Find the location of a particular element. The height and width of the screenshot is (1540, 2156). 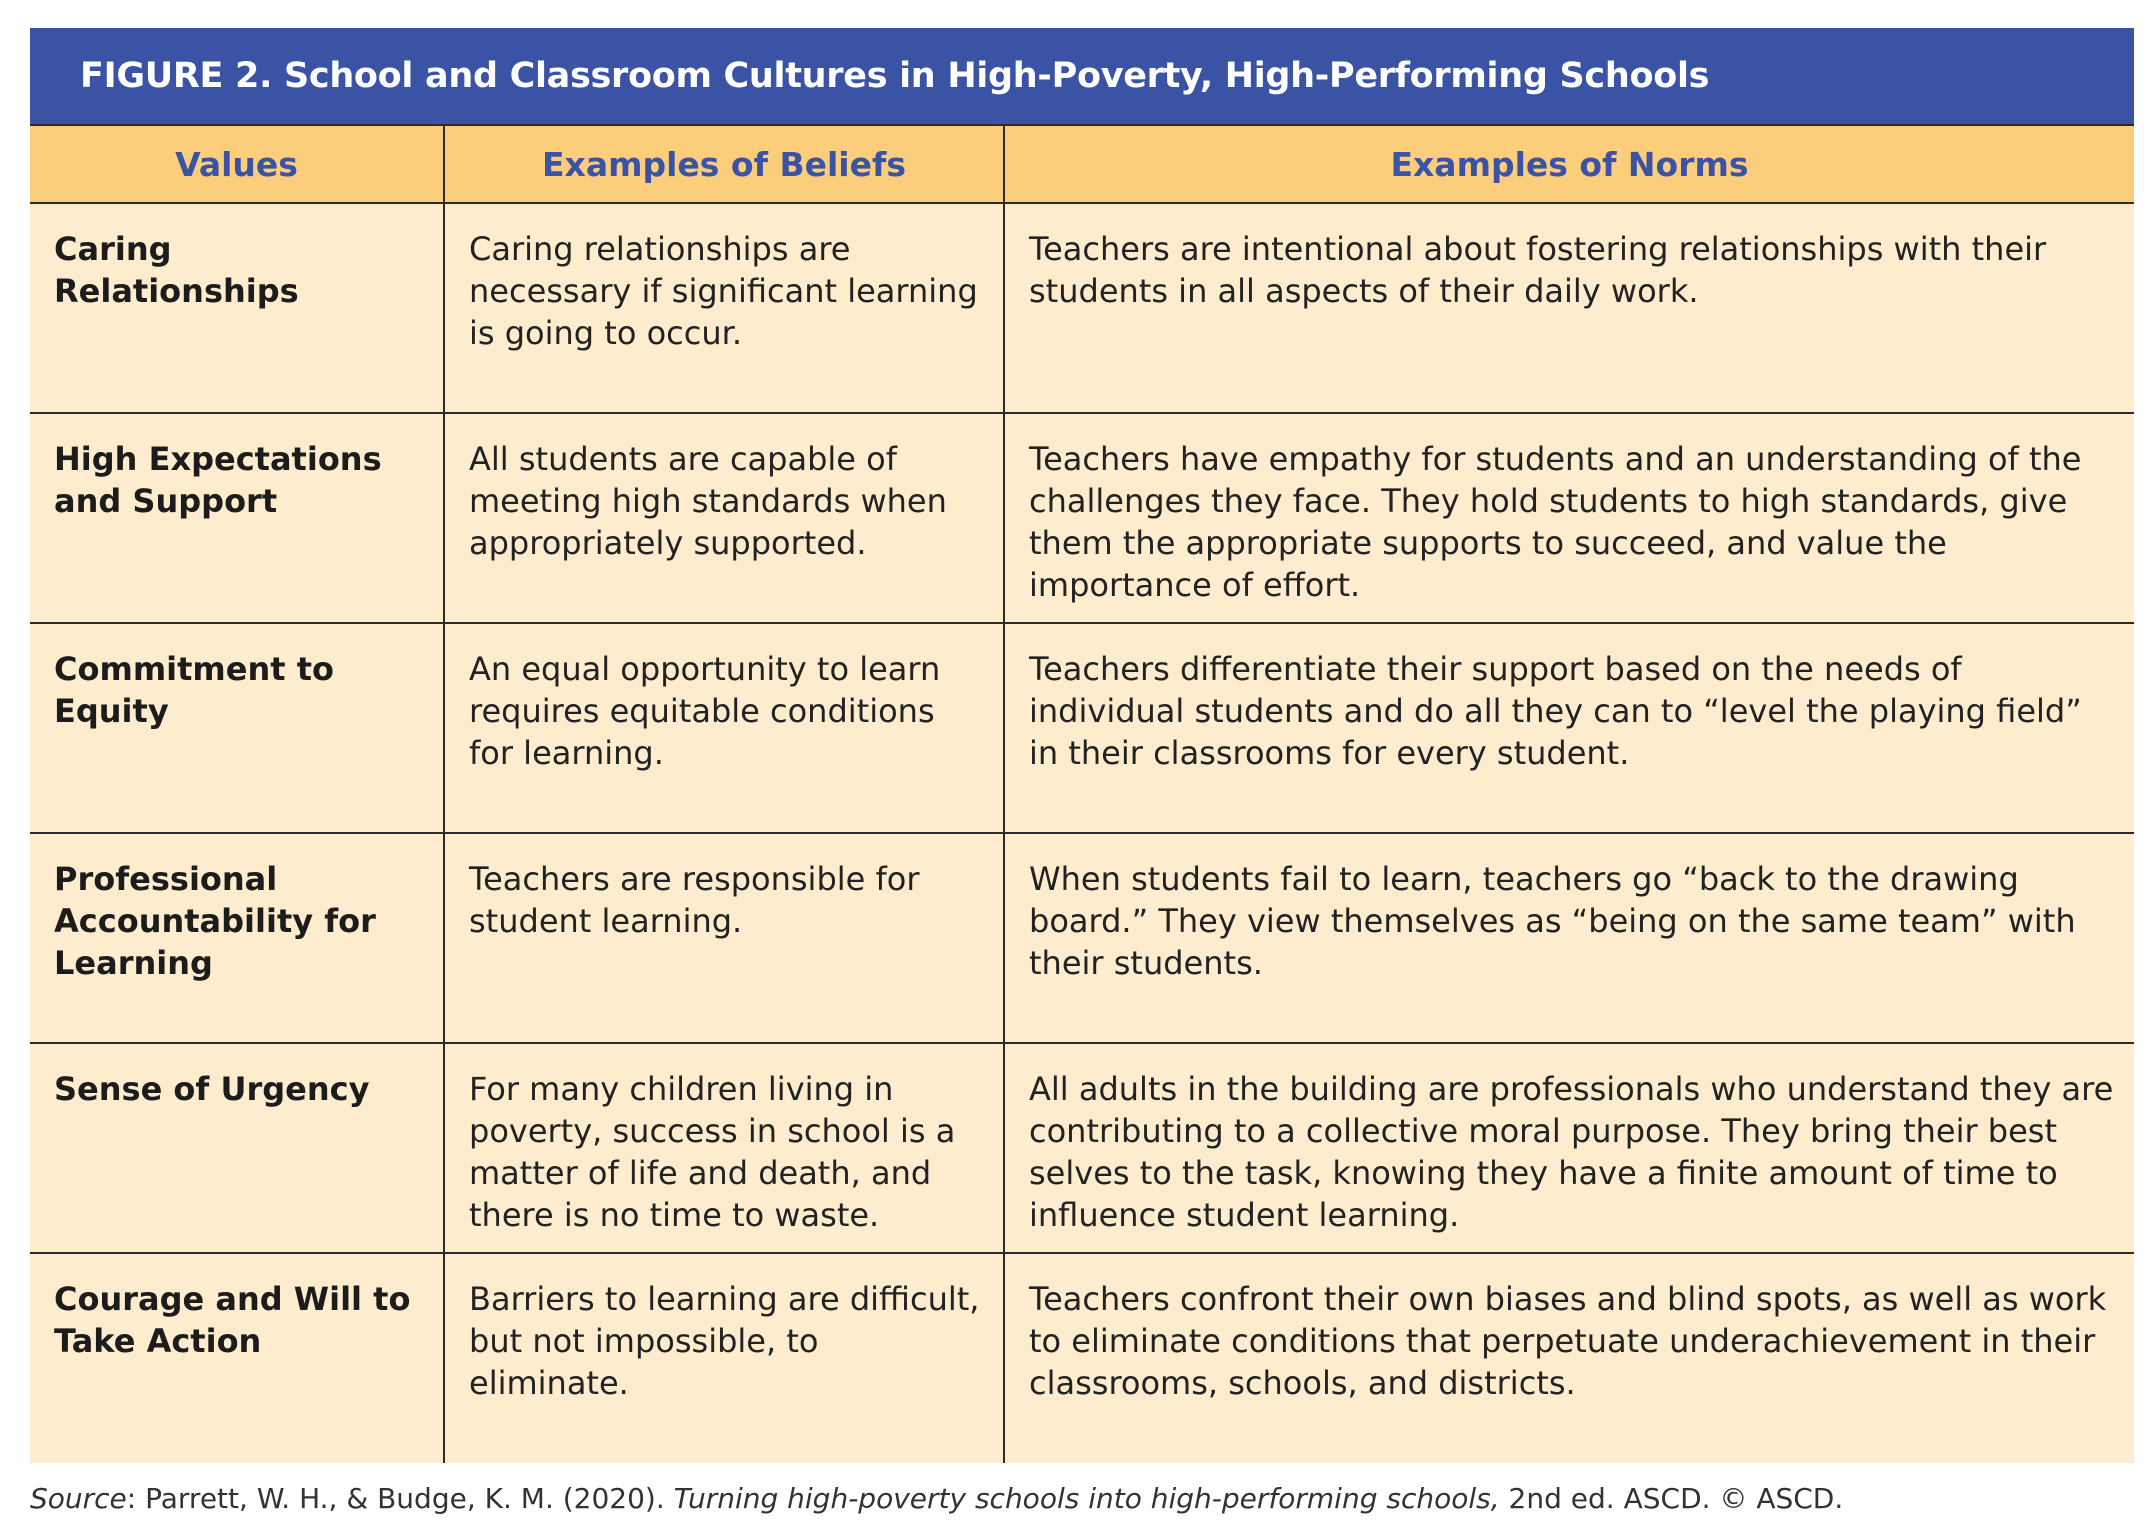

source-label: Source is located at coordinates (78, 1498).